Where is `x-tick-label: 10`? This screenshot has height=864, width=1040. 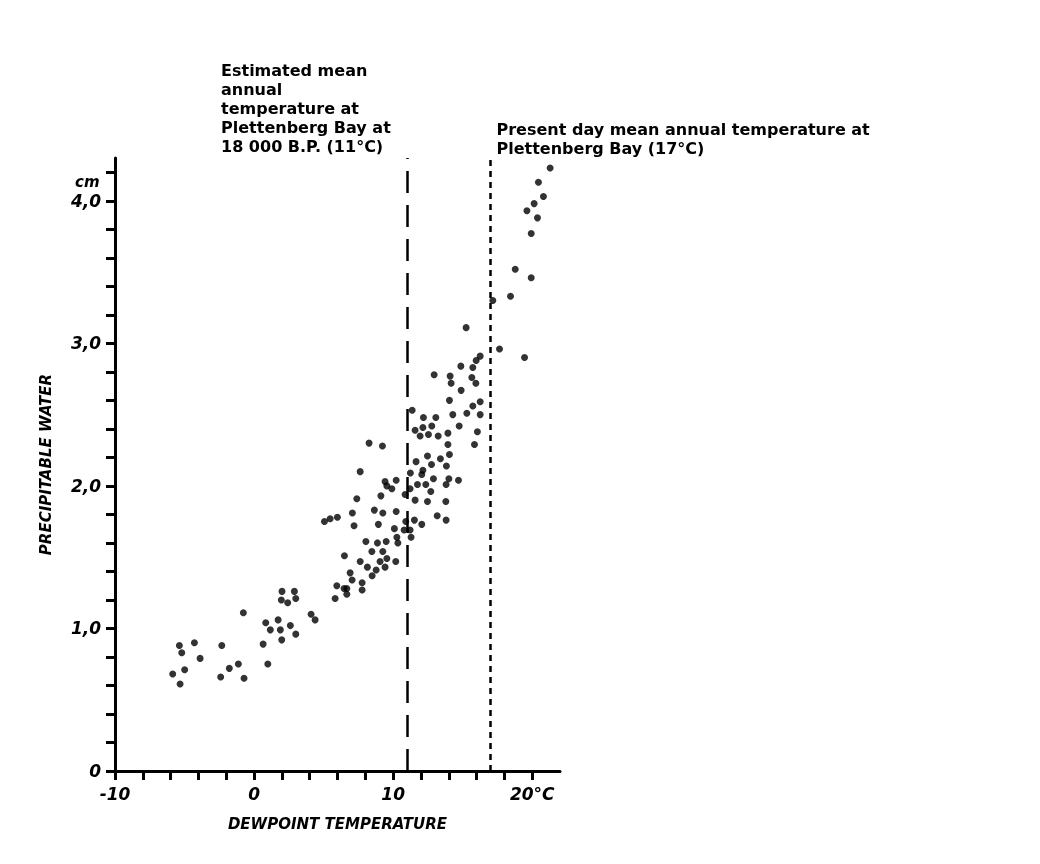 x-tick-label: 10 is located at coordinates (393, 793).